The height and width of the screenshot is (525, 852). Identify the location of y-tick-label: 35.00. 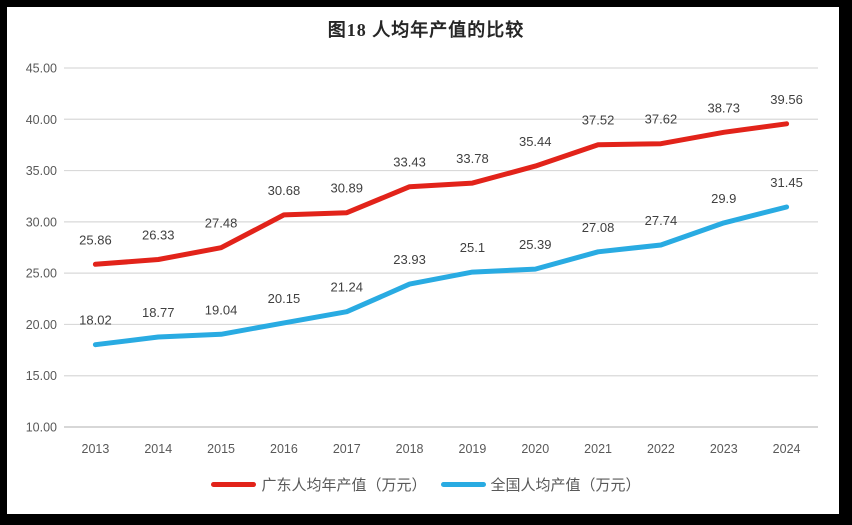
(41, 171).